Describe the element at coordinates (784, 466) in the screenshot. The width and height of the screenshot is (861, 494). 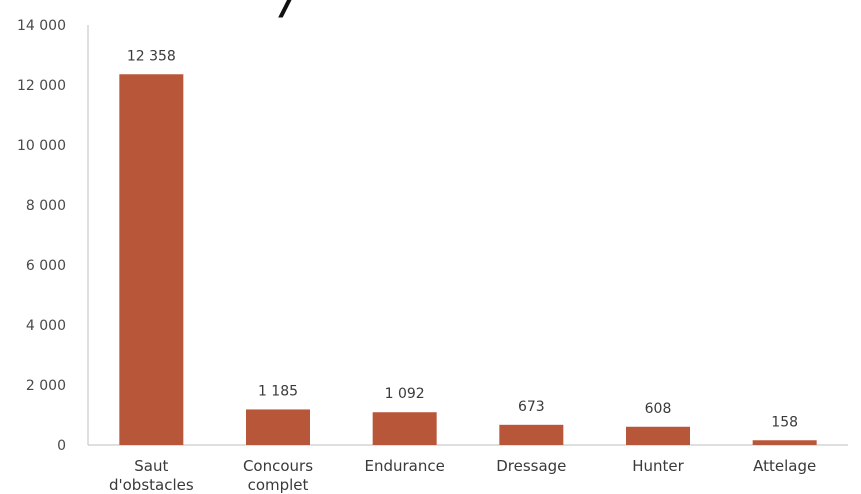
I see `category-label: Attelage` at that location.